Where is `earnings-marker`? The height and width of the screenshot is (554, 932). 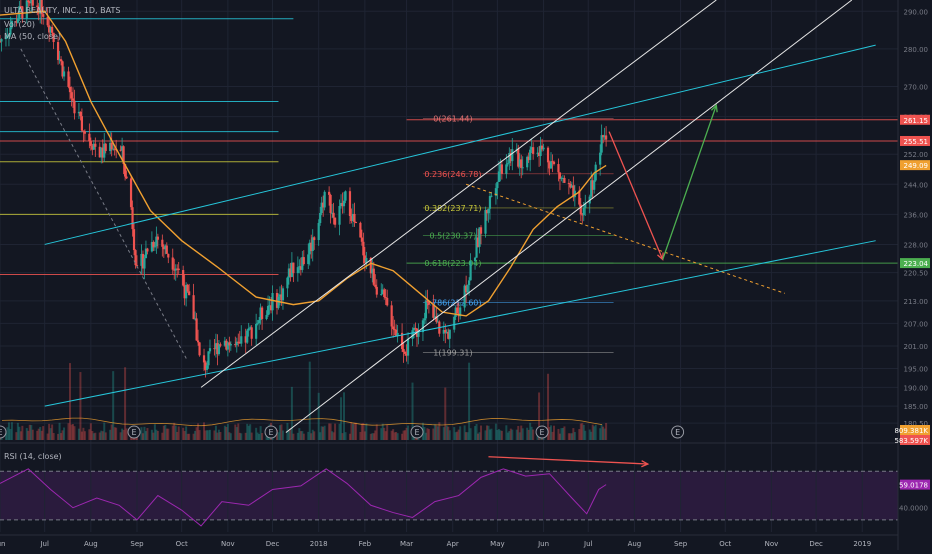
earnings-marker is located at coordinates (3, 432).